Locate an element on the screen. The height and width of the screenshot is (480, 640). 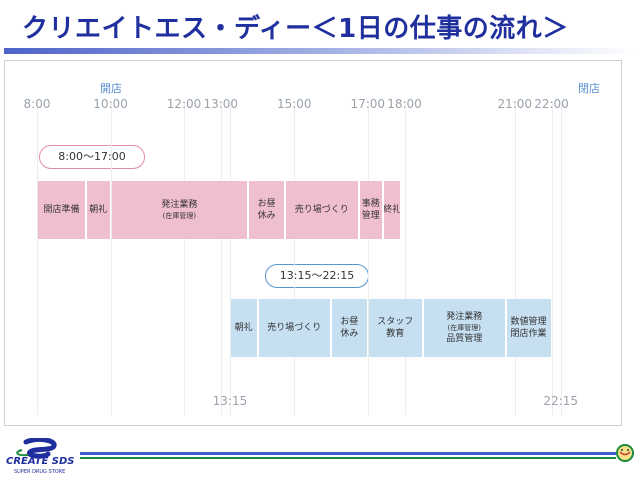
hour-label: 21:00 is located at coordinates (515, 104).